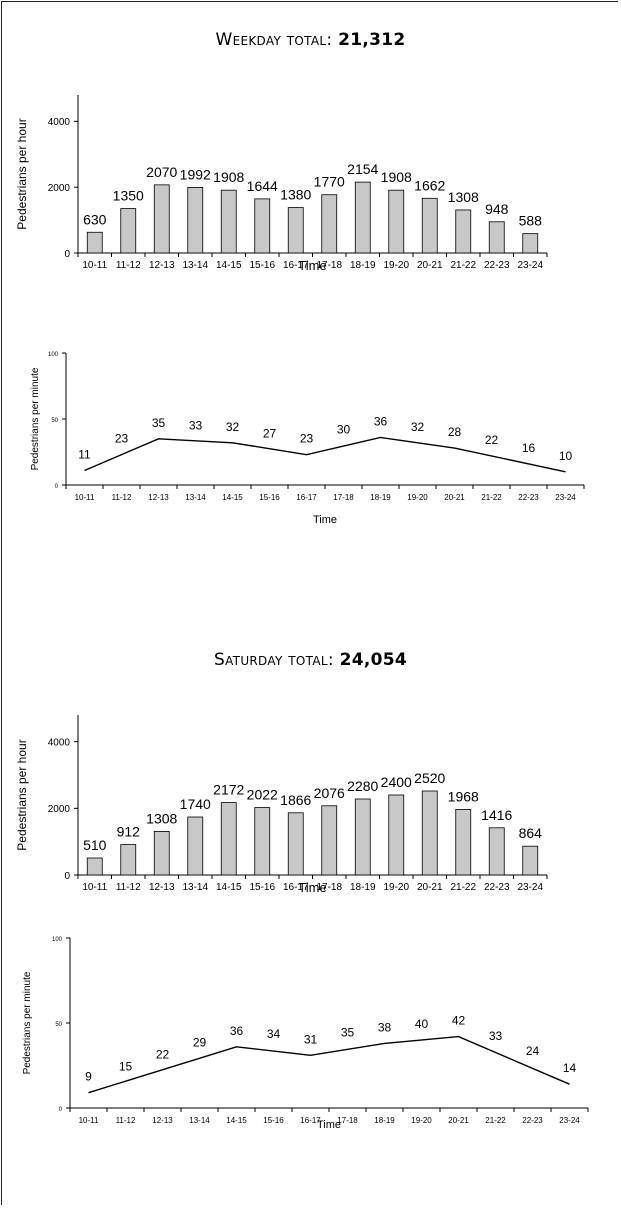 The width and height of the screenshot is (621, 1208). Describe the element at coordinates (84, 454) in the screenshot. I see `data-label: 11` at that location.